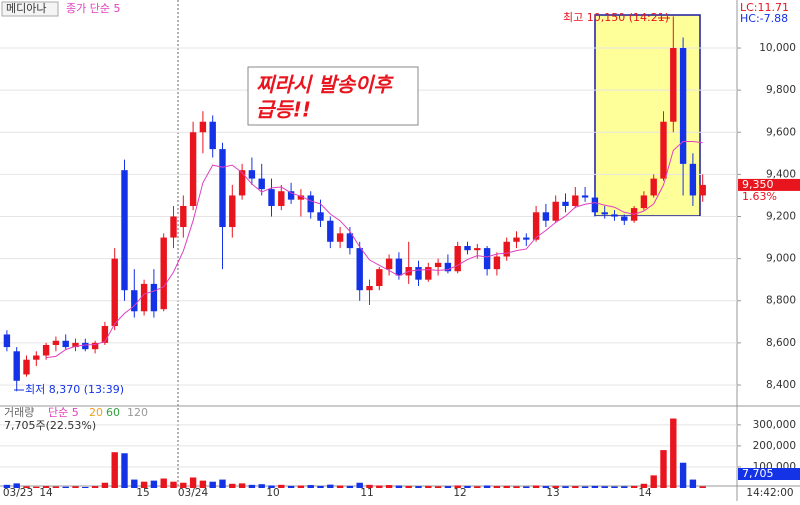  Describe the element at coordinates (781, 385) in the screenshot. I see `y-tick-label: 8,400` at that location.